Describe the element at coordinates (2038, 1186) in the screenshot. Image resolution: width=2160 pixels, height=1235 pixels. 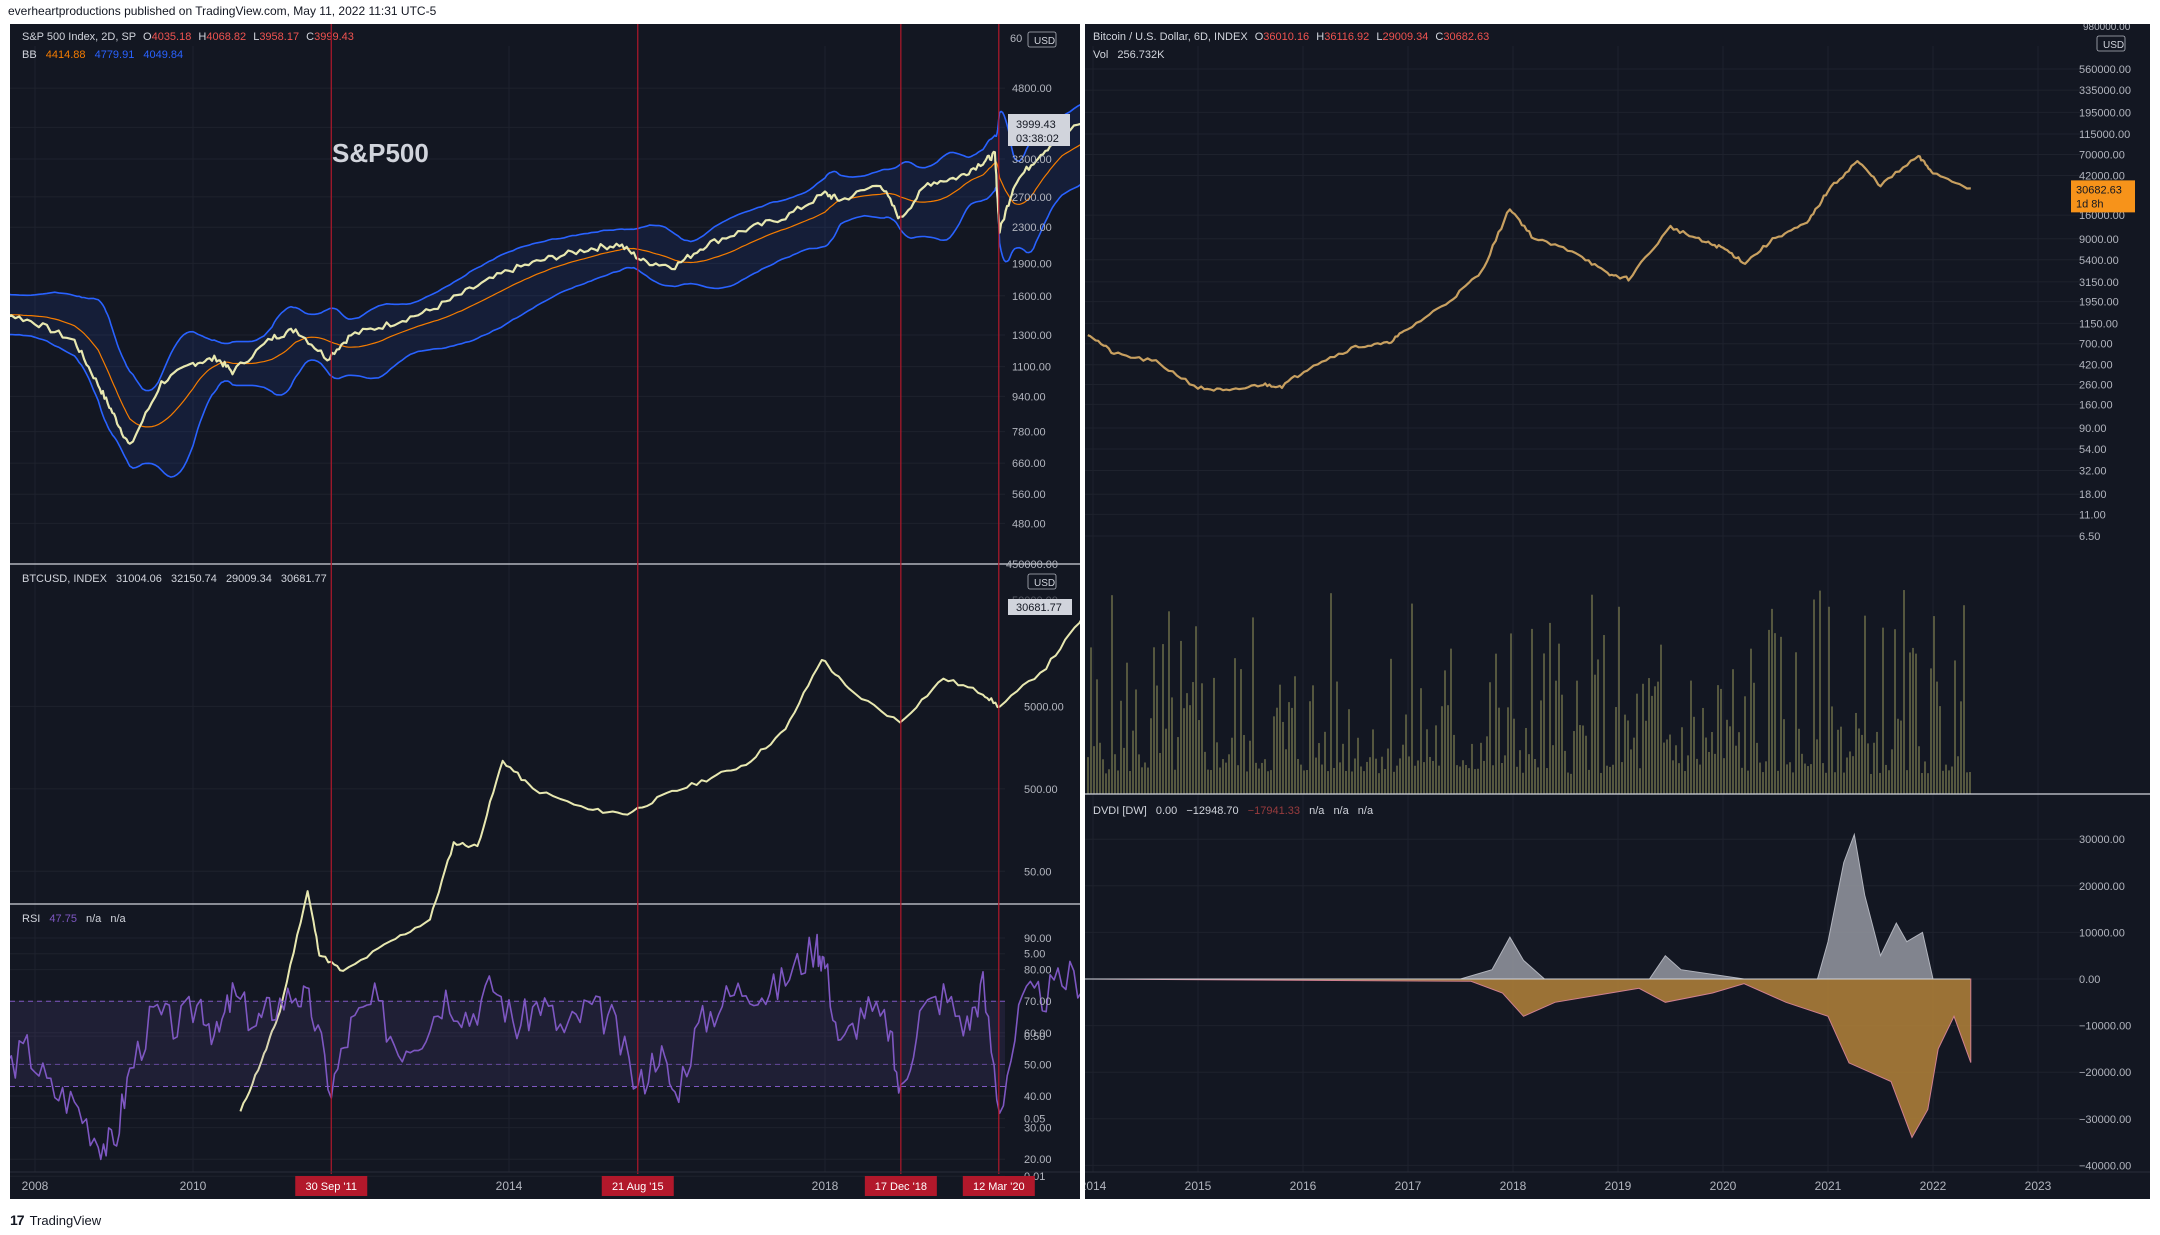
I see `time-tick-label: 2023` at that location.